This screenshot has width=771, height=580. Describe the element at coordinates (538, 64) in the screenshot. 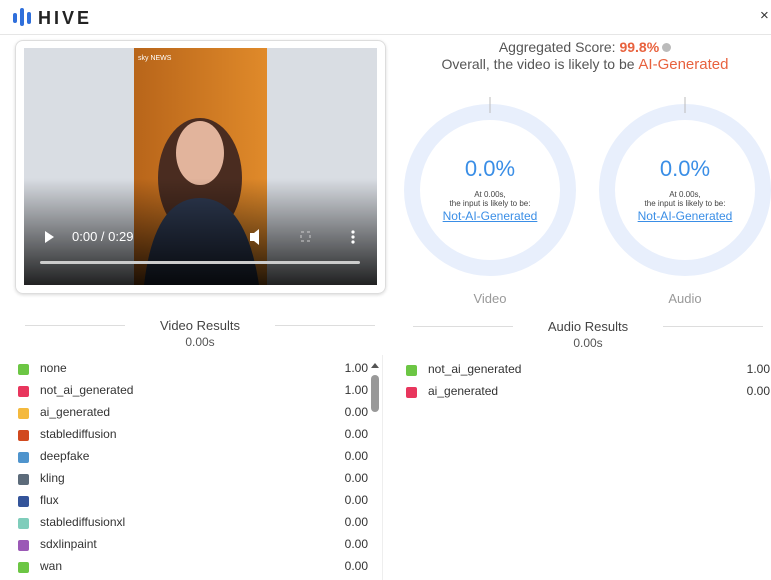

I see `sentence: Overall, the video is likely to be` at that location.